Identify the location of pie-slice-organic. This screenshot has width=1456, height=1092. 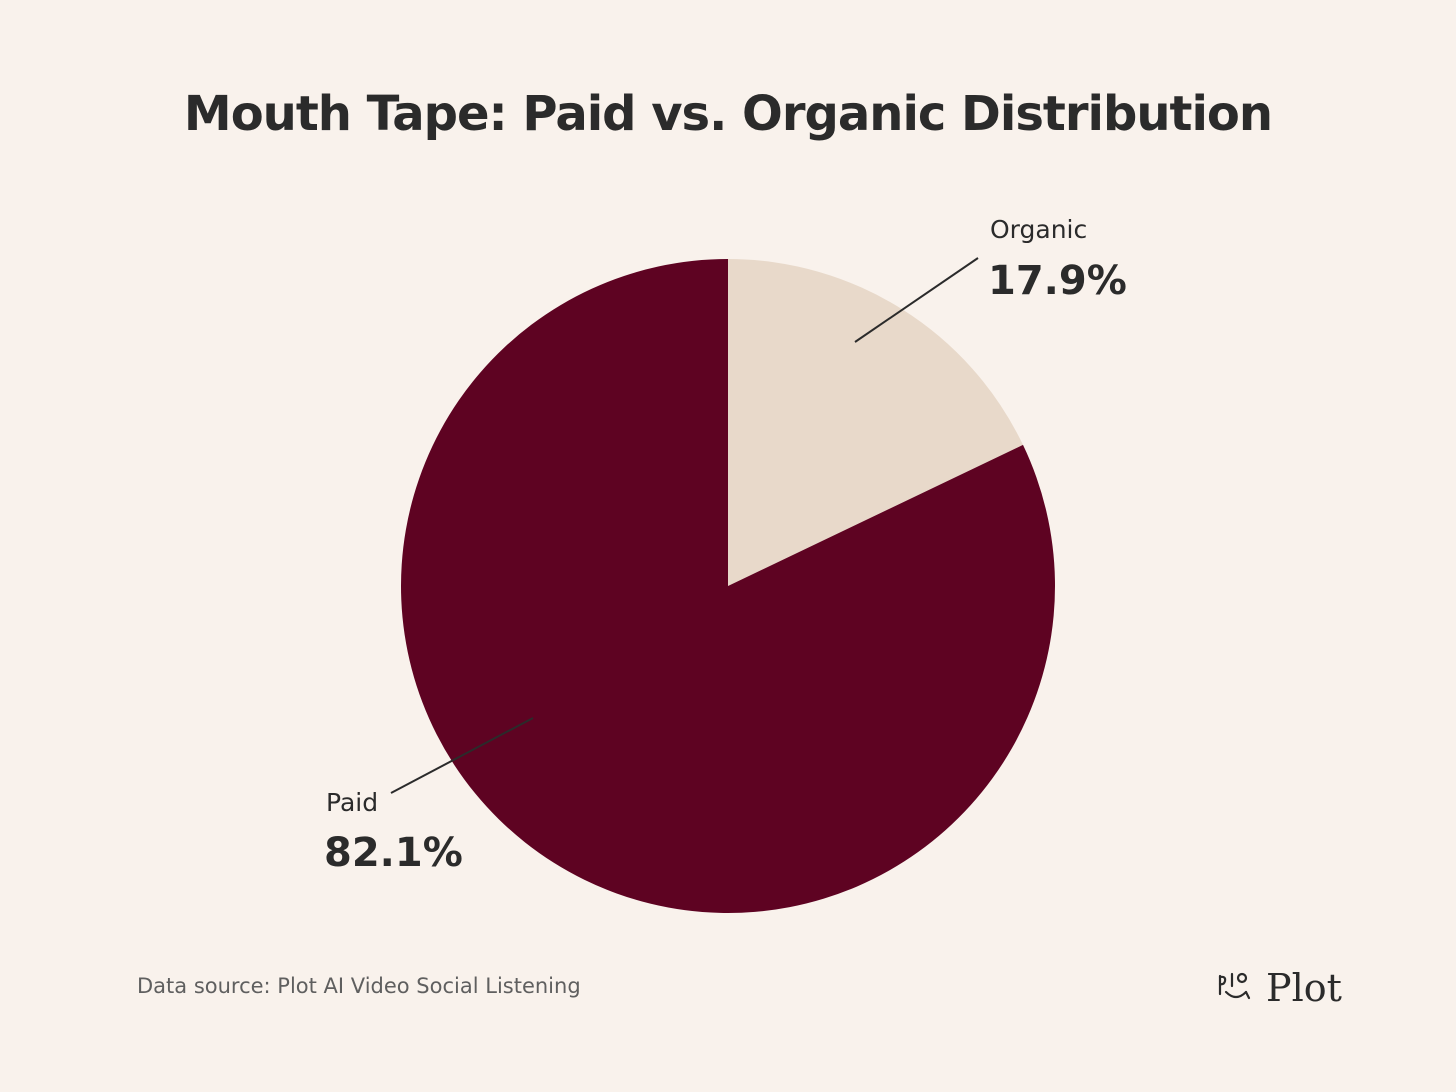
(875, 422).